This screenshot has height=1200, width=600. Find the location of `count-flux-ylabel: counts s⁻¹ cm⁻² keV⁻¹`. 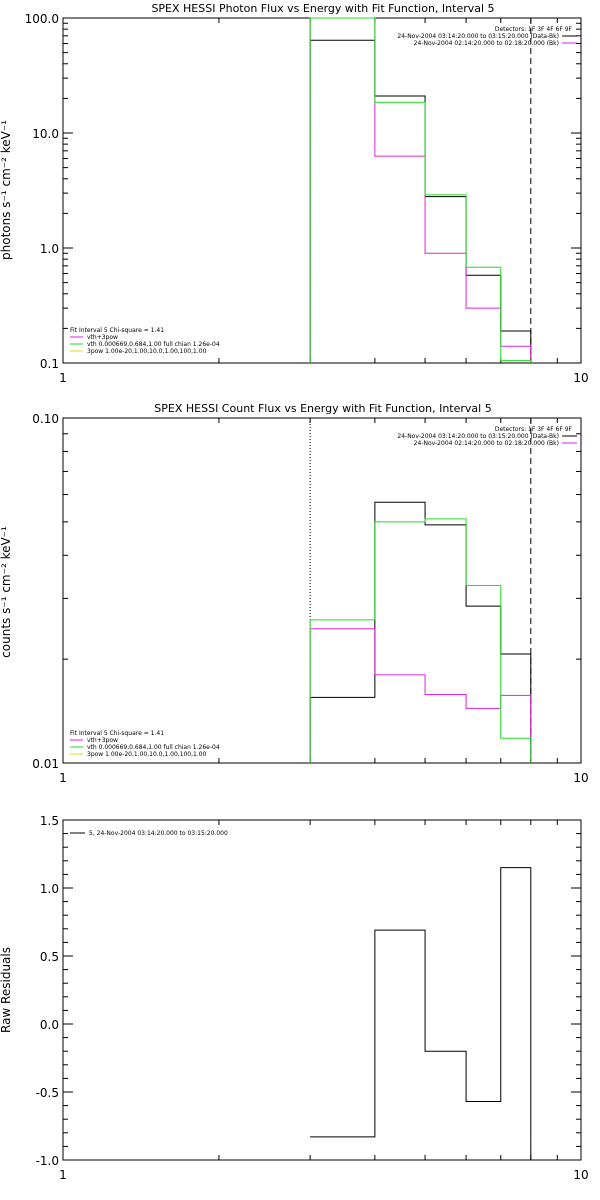

count-flux-ylabel: counts s⁻¹ cm⁻² keV⁻¹ is located at coordinates (6, 592).